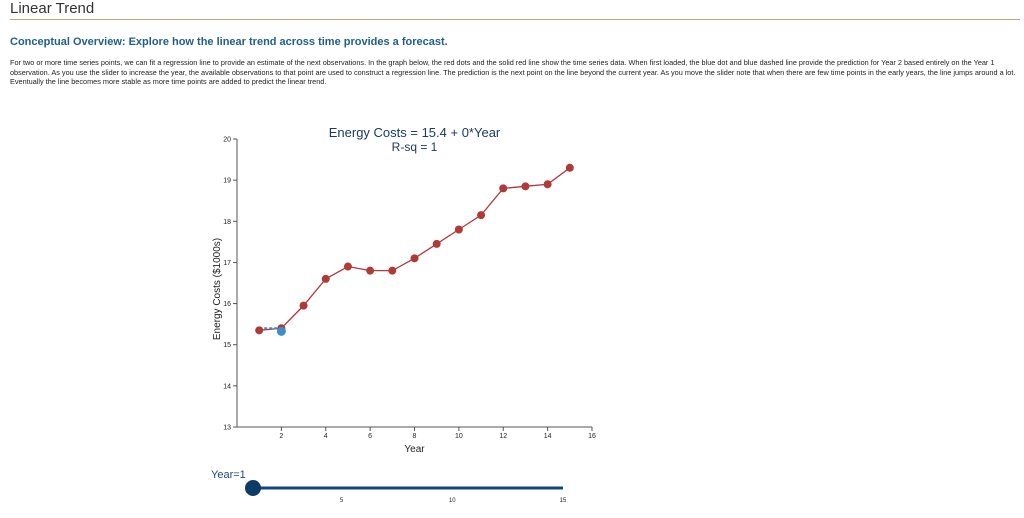 This screenshot has height=518, width=1024. Describe the element at coordinates (415, 132) in the screenshot. I see `chart-title: Energy Costs = 15.4 + 0*Year` at that location.